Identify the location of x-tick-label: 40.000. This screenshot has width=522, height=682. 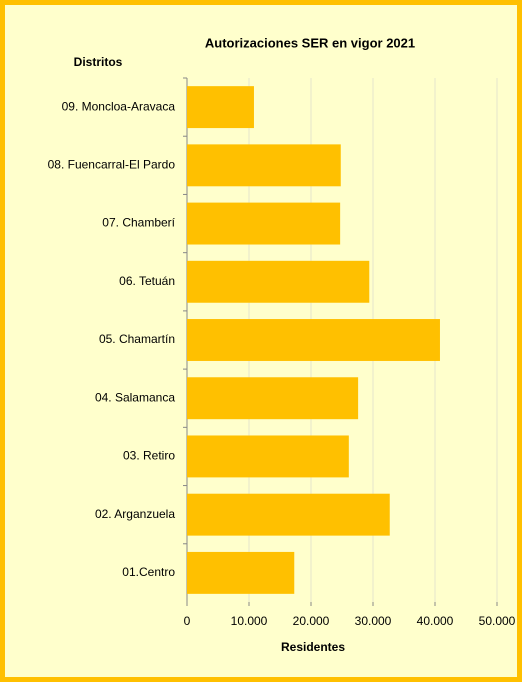
(435, 621).